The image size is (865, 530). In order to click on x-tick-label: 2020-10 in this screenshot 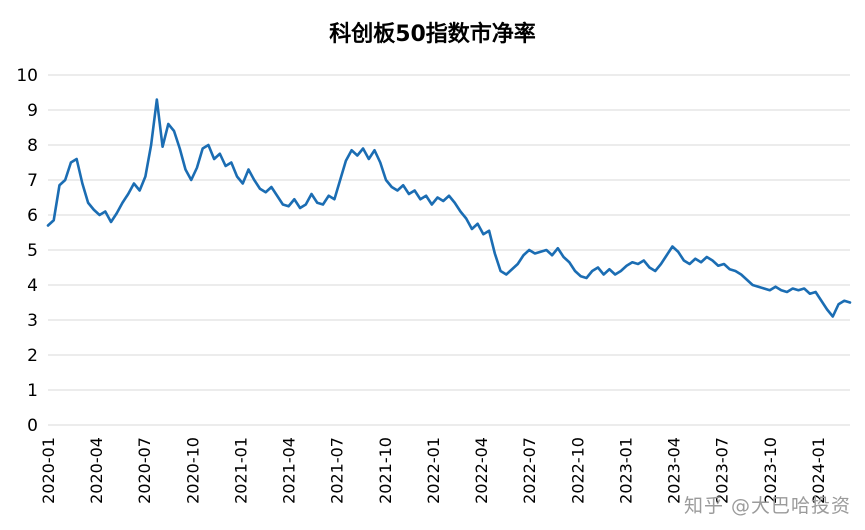, I will do `click(192, 470)`.